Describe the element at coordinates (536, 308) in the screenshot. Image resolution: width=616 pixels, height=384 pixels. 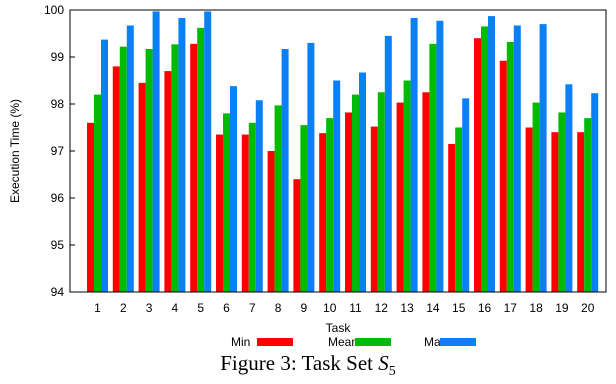
I see `x-tick-label: 18` at that location.